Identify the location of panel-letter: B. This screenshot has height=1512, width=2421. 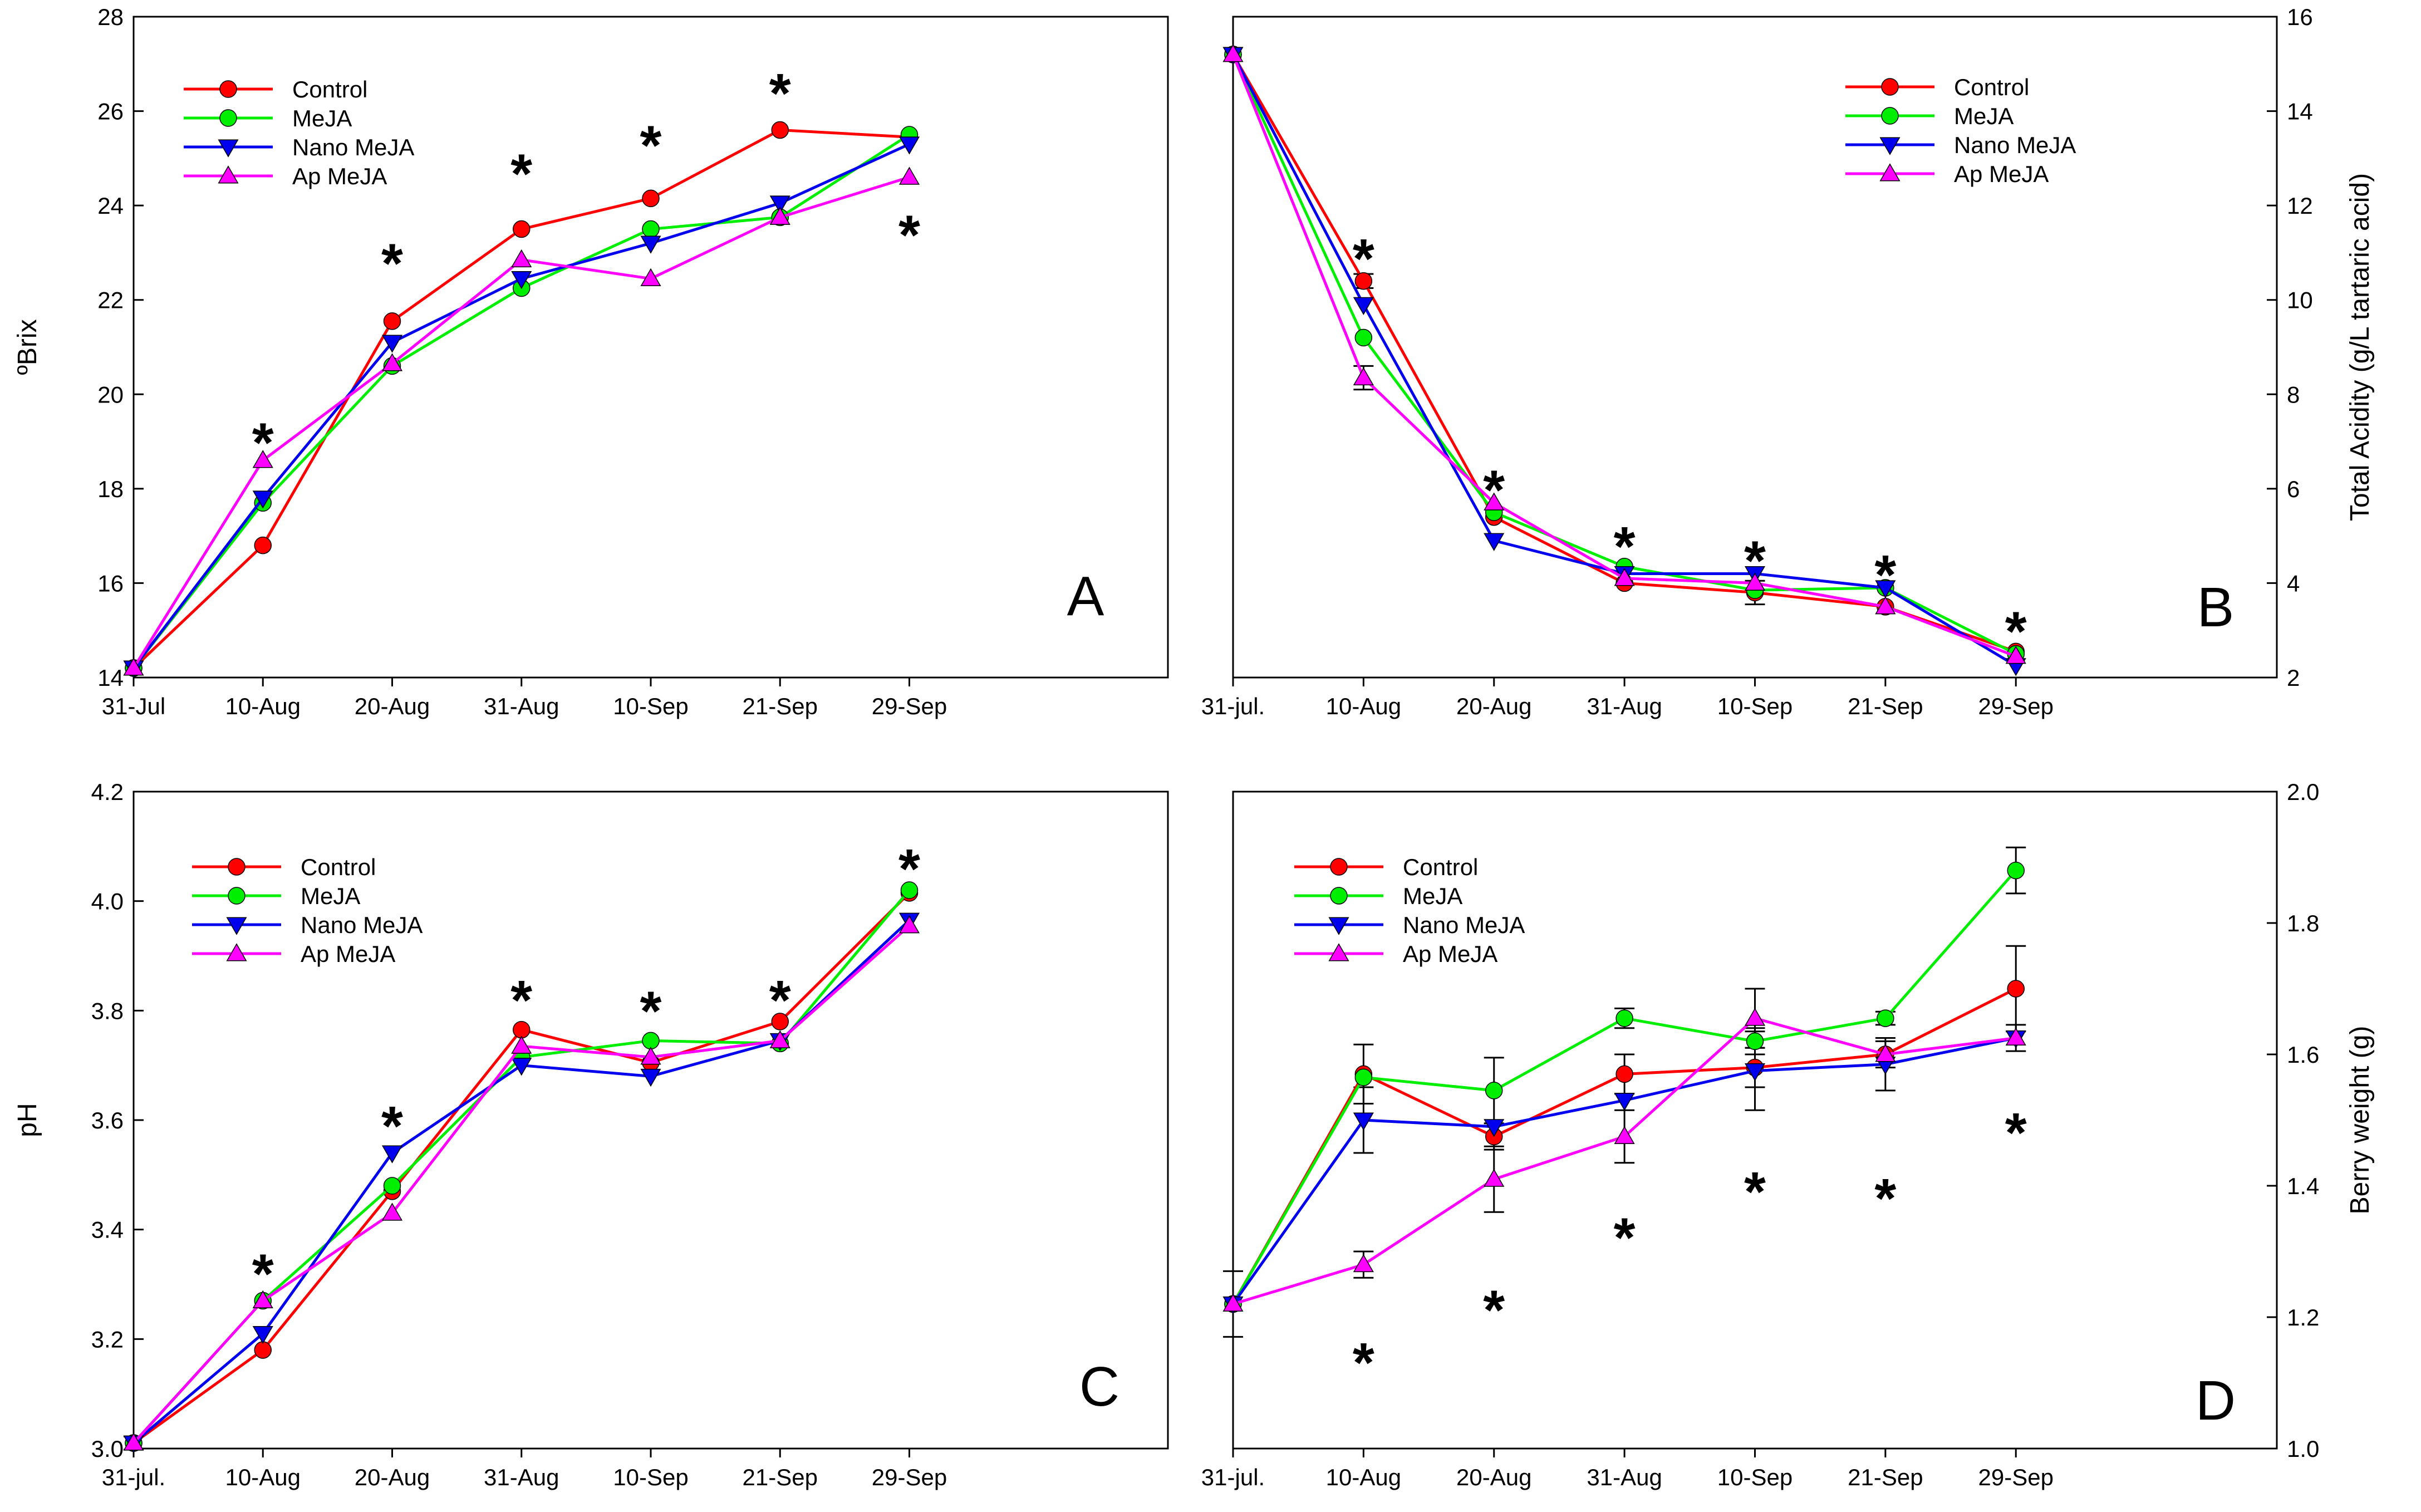
(2216, 607).